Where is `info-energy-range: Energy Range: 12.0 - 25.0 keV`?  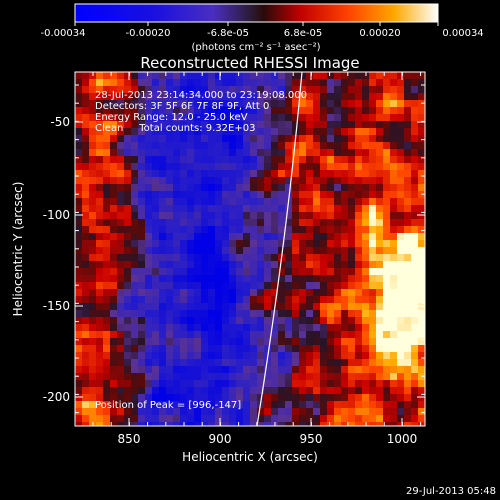
info-energy-range: Energy Range: 12.0 - 25.0 keV is located at coordinates (171, 117).